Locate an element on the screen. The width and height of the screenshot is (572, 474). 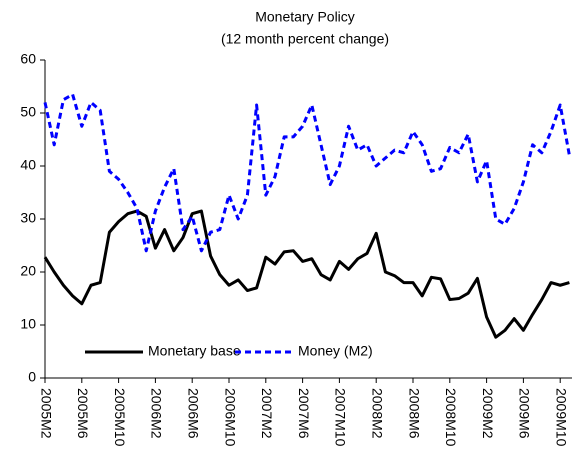
x-tick-label: 2008M2 is located at coordinates (377, 413).